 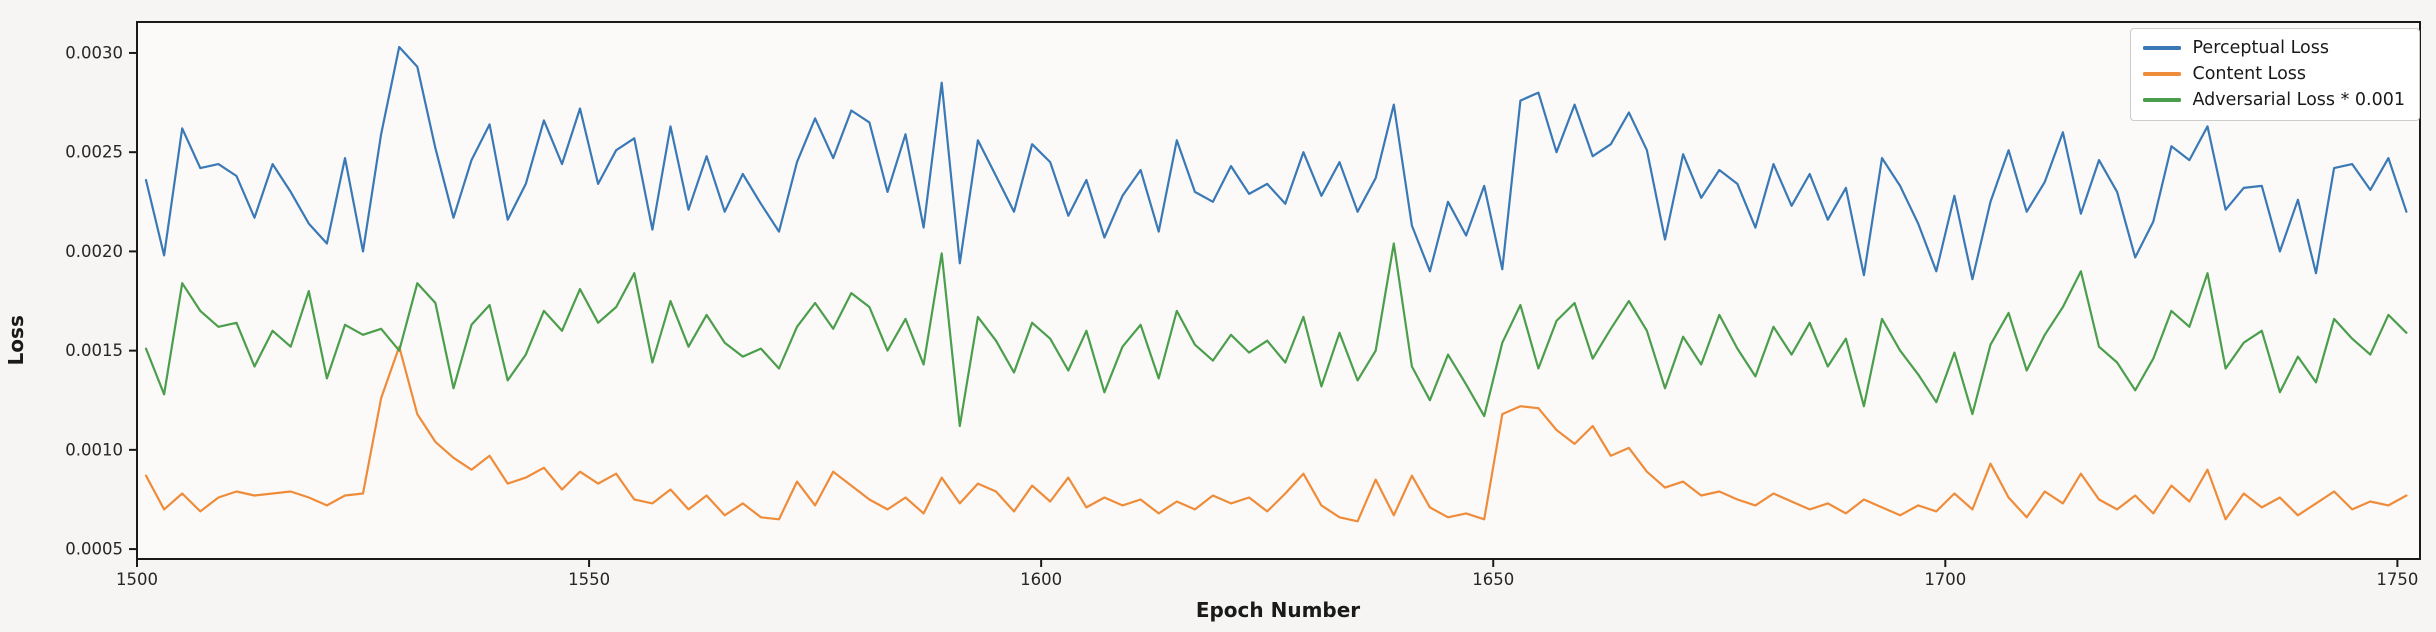 I want to click on x-tick-label: 1600, so click(x=1041, y=579).